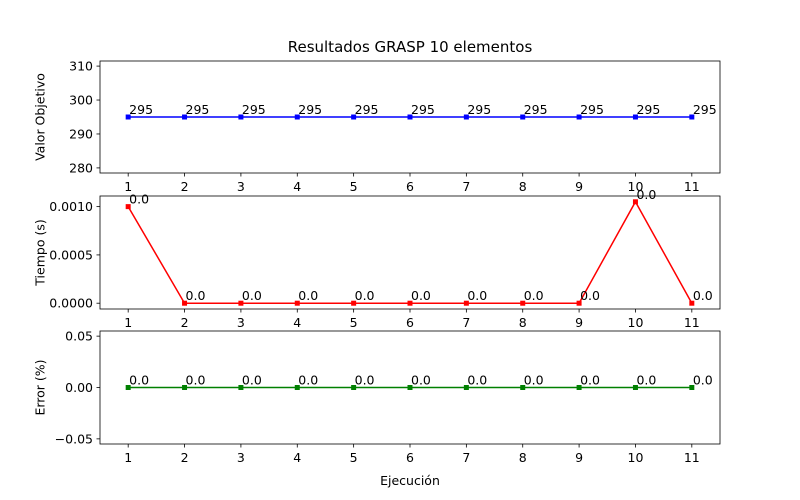 This screenshot has height=500, width=800. I want to click on y-axis-label: Error (%), so click(40, 387).